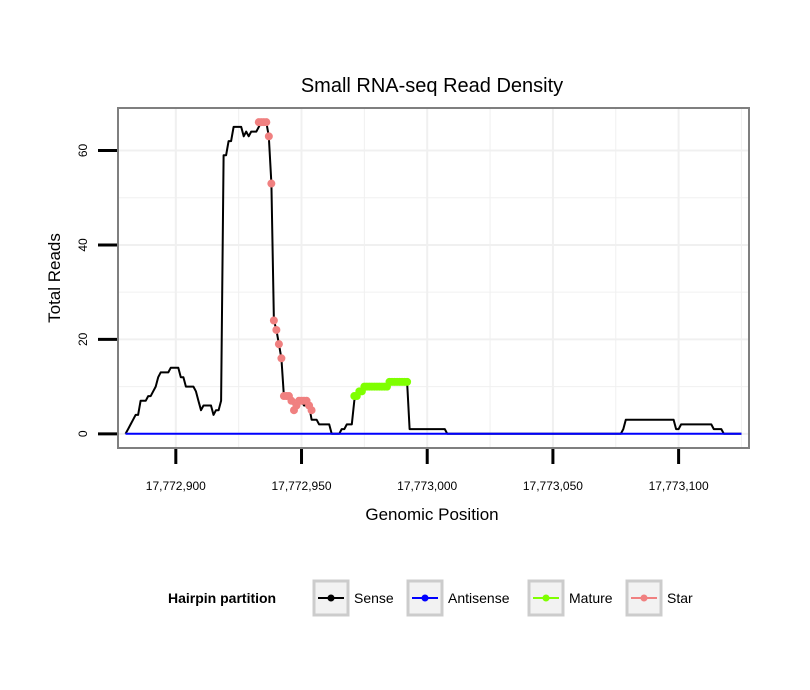 This screenshot has height=690, width=810. Describe the element at coordinates (222, 598) in the screenshot. I see `legend-title: Hairpin partition` at that location.